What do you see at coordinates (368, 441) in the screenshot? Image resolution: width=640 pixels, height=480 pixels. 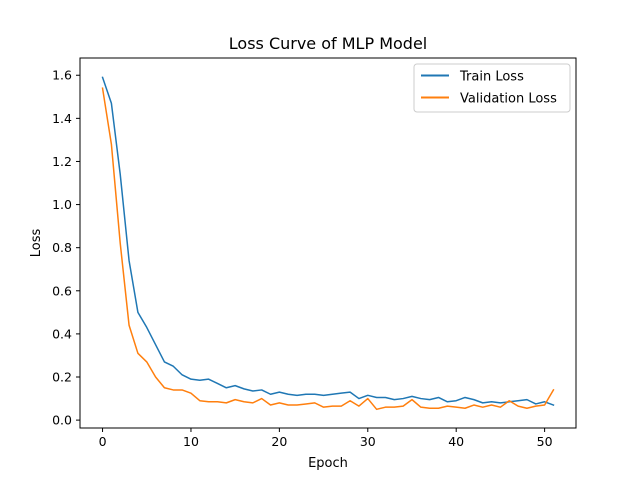 I see `x-tick-label: 30` at bounding box center [368, 441].